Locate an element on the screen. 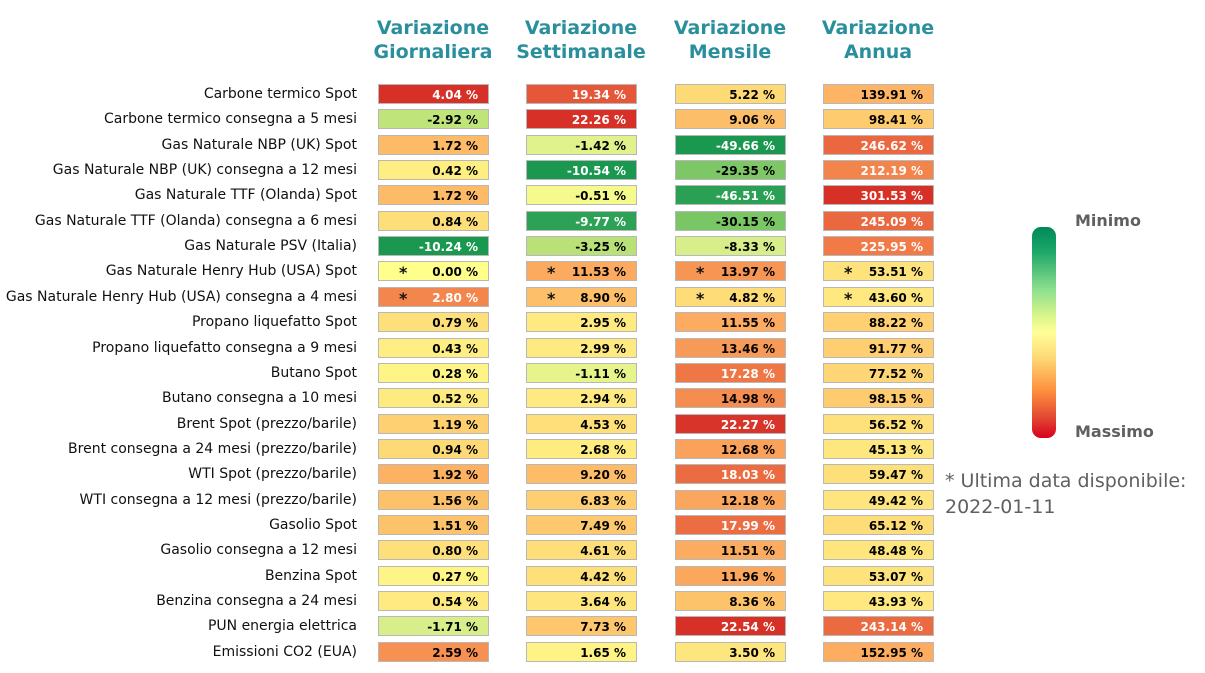 The width and height of the screenshot is (1205, 673). cell-value: 0.80 % is located at coordinates (455, 551).